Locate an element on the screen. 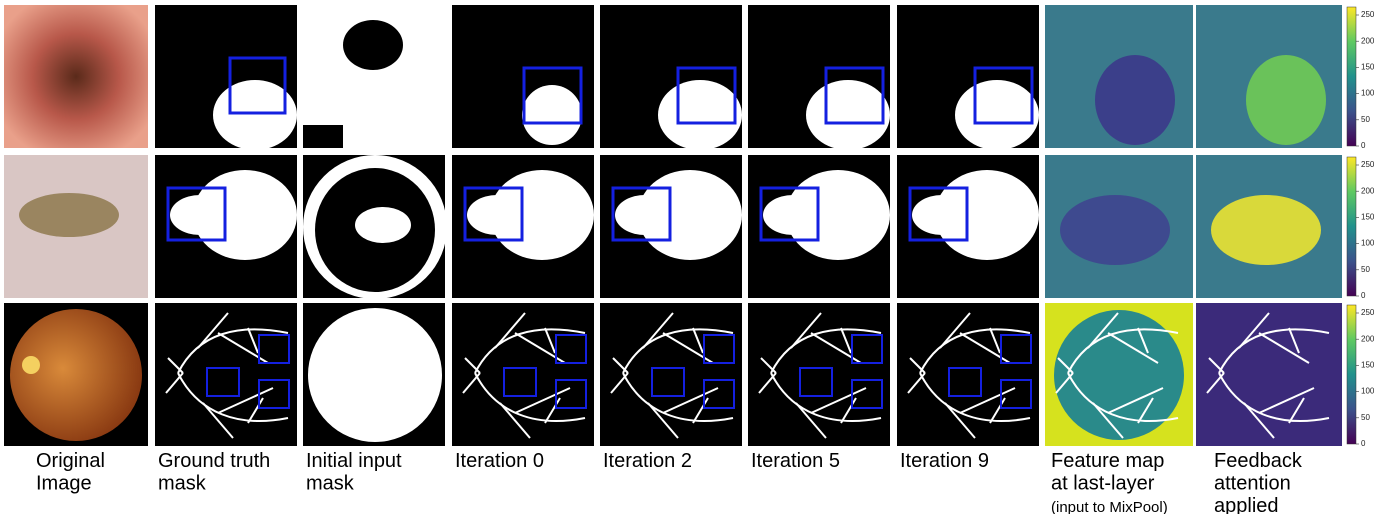 The height and width of the screenshot is (514, 1380). column-label: Ground truth is located at coordinates (214, 461).